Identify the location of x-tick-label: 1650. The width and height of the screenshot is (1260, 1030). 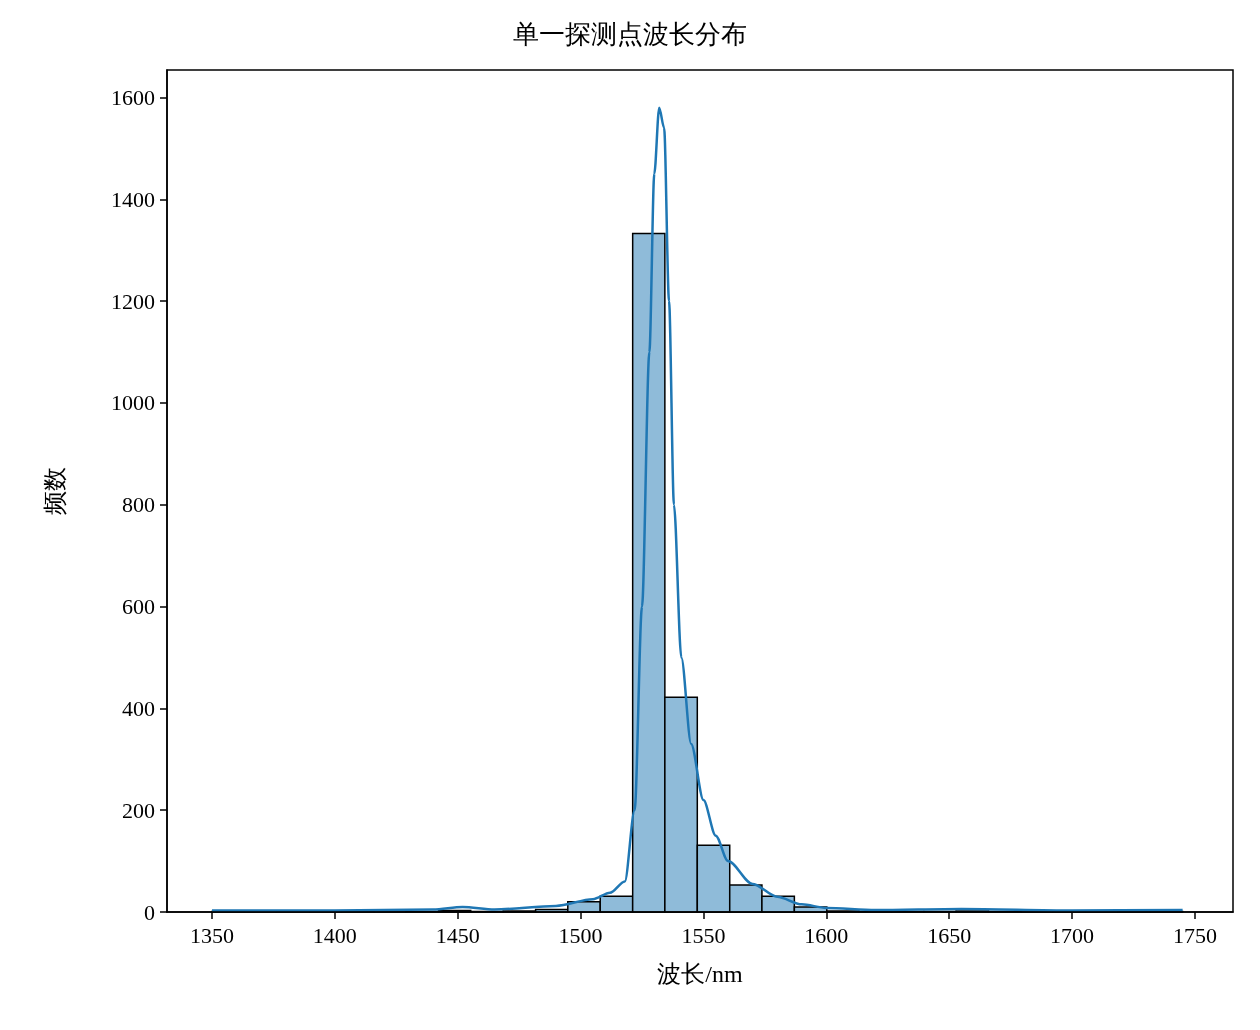
(949, 935).